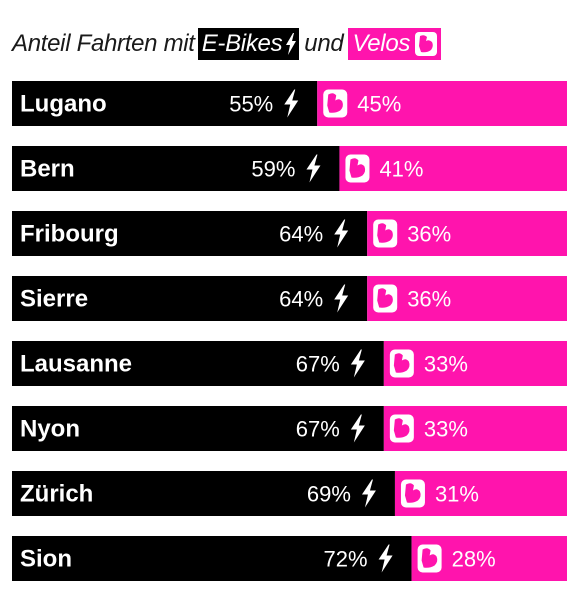 The width and height of the screenshot is (582, 602). What do you see at coordinates (273, 169) in the screenshot?
I see `value-label-ebikes: 59%` at bounding box center [273, 169].